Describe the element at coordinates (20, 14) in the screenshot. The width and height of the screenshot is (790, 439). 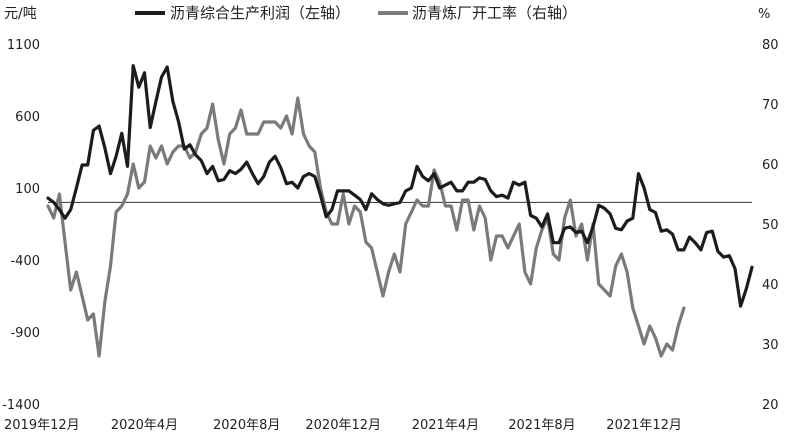
I see `left-axis-unit: 元/吨` at that location.